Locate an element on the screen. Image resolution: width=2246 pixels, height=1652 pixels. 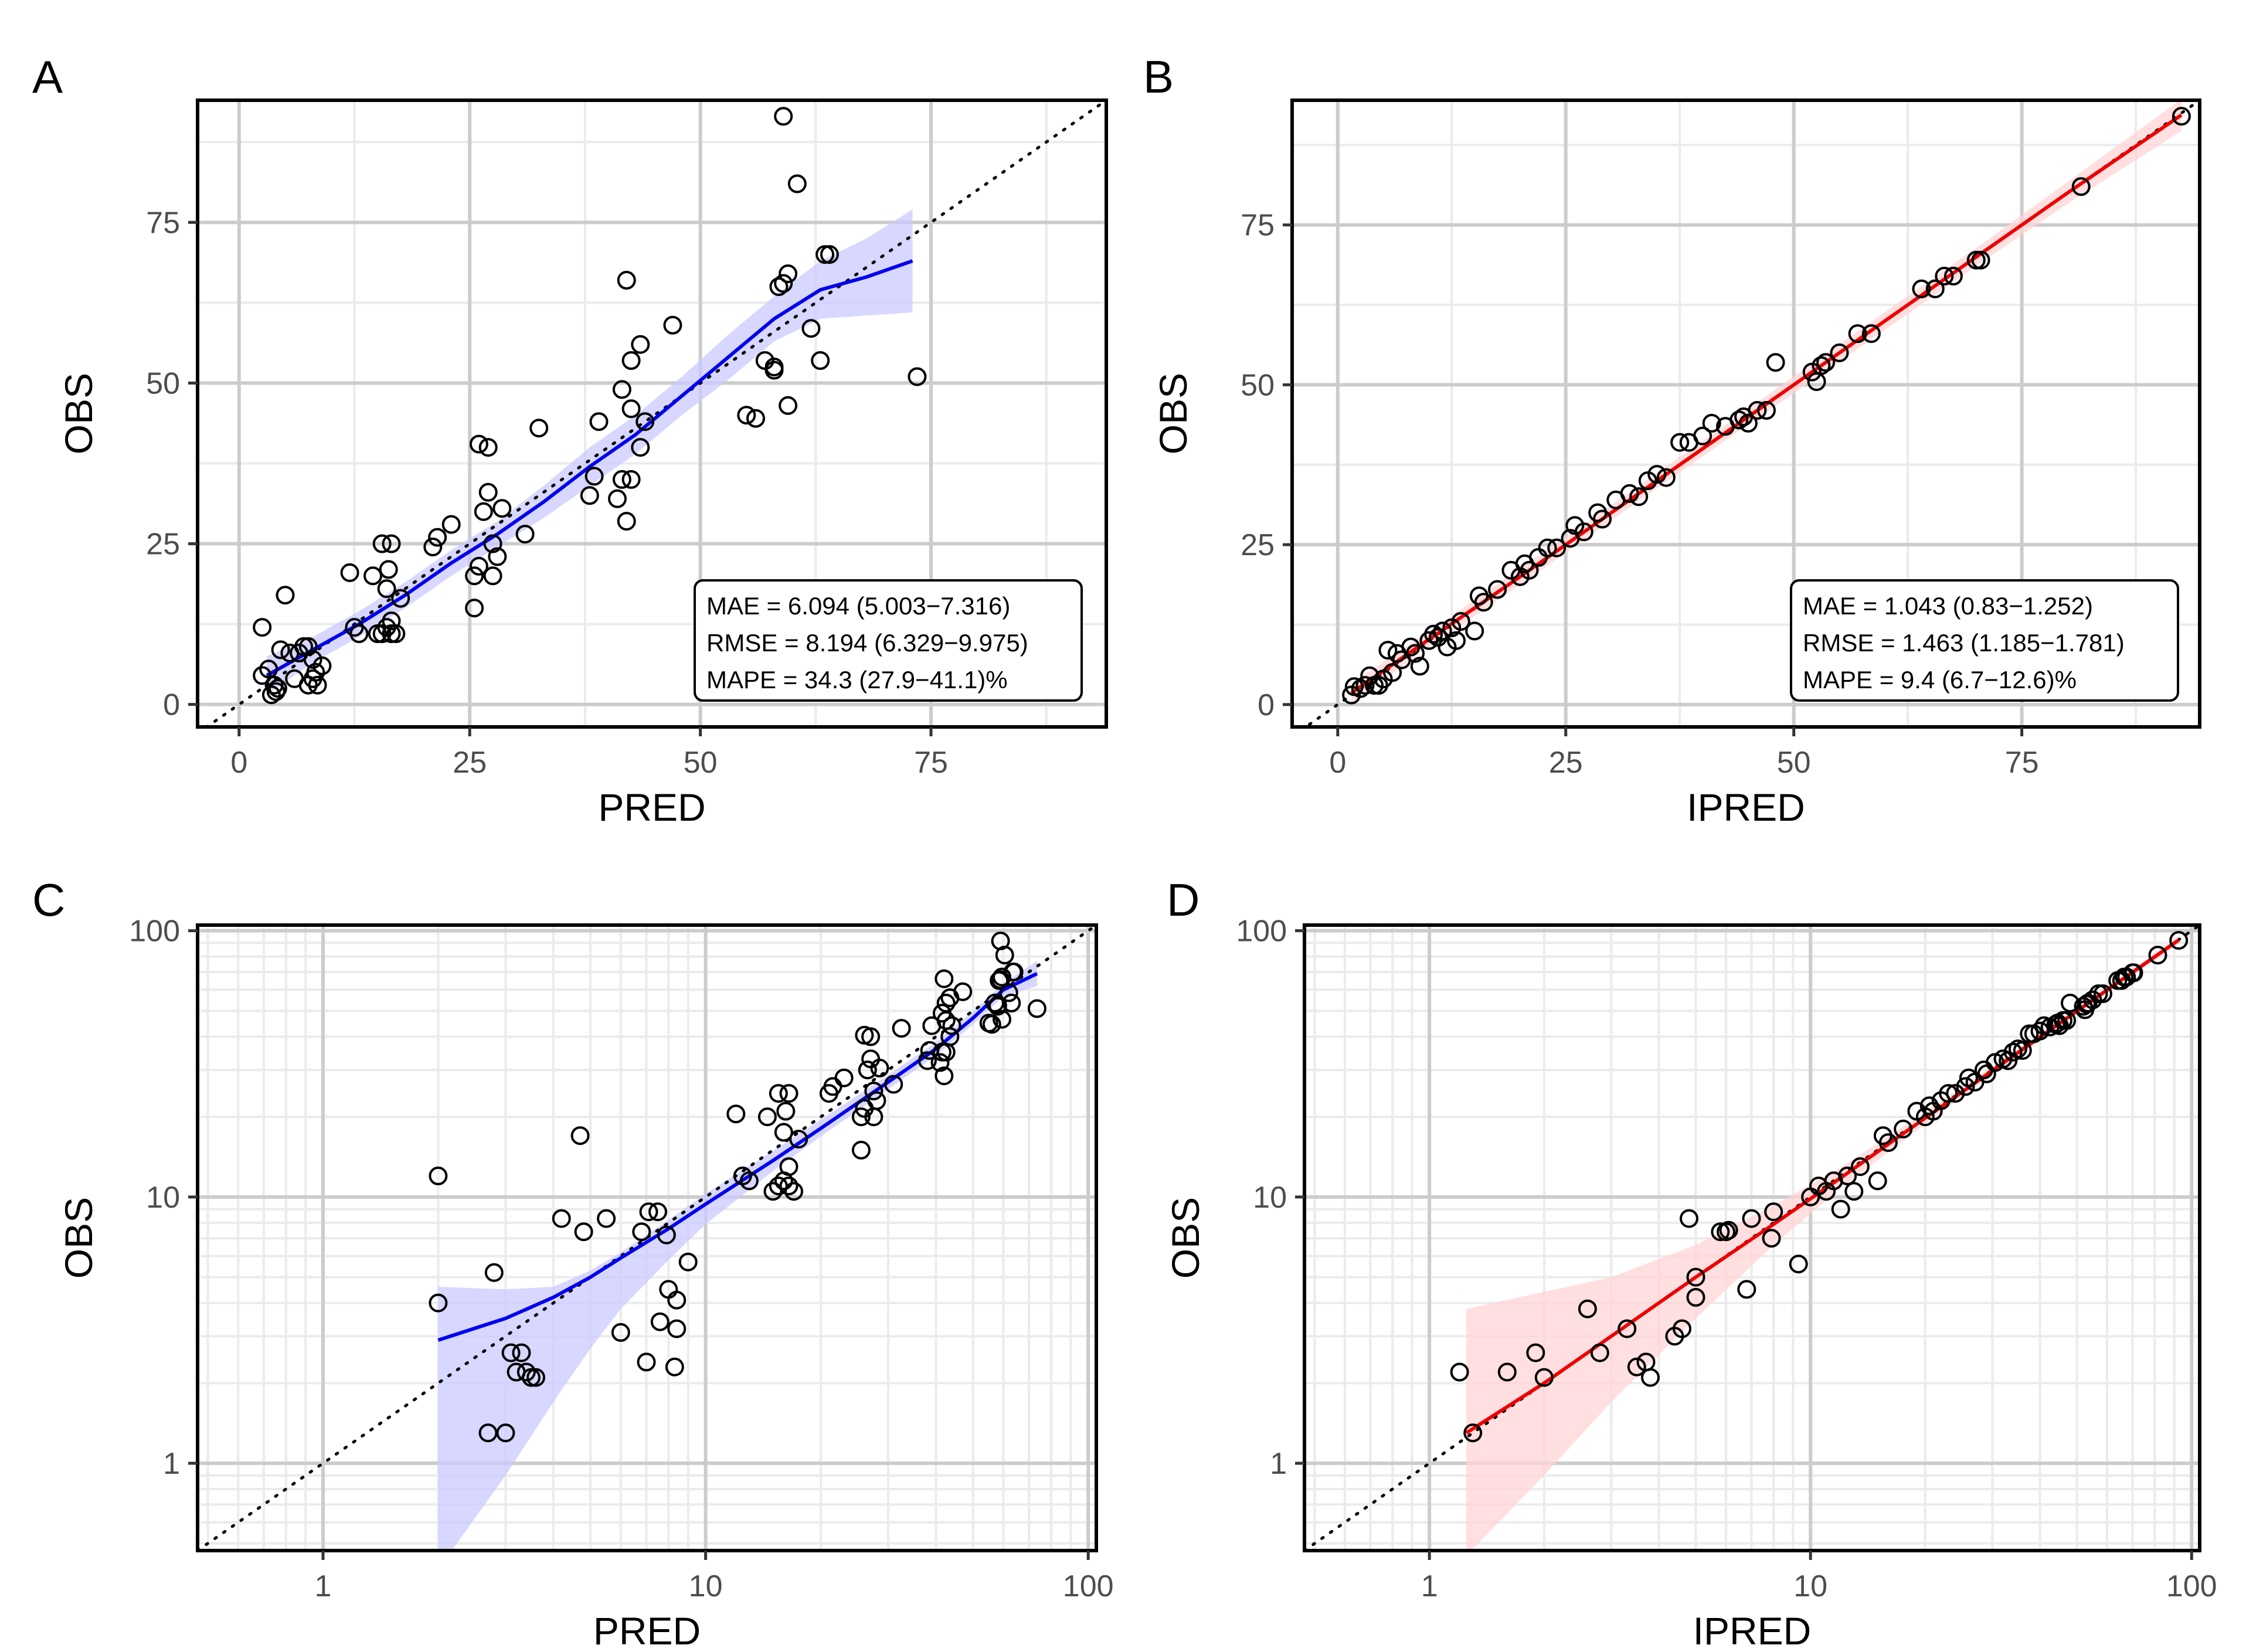
x-tick-label: 25 is located at coordinates (470, 763).